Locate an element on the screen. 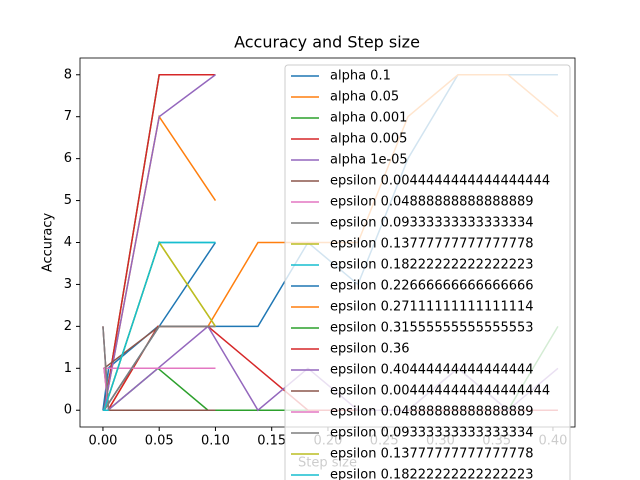  x-tick-label: 0.05 is located at coordinates (159, 441).